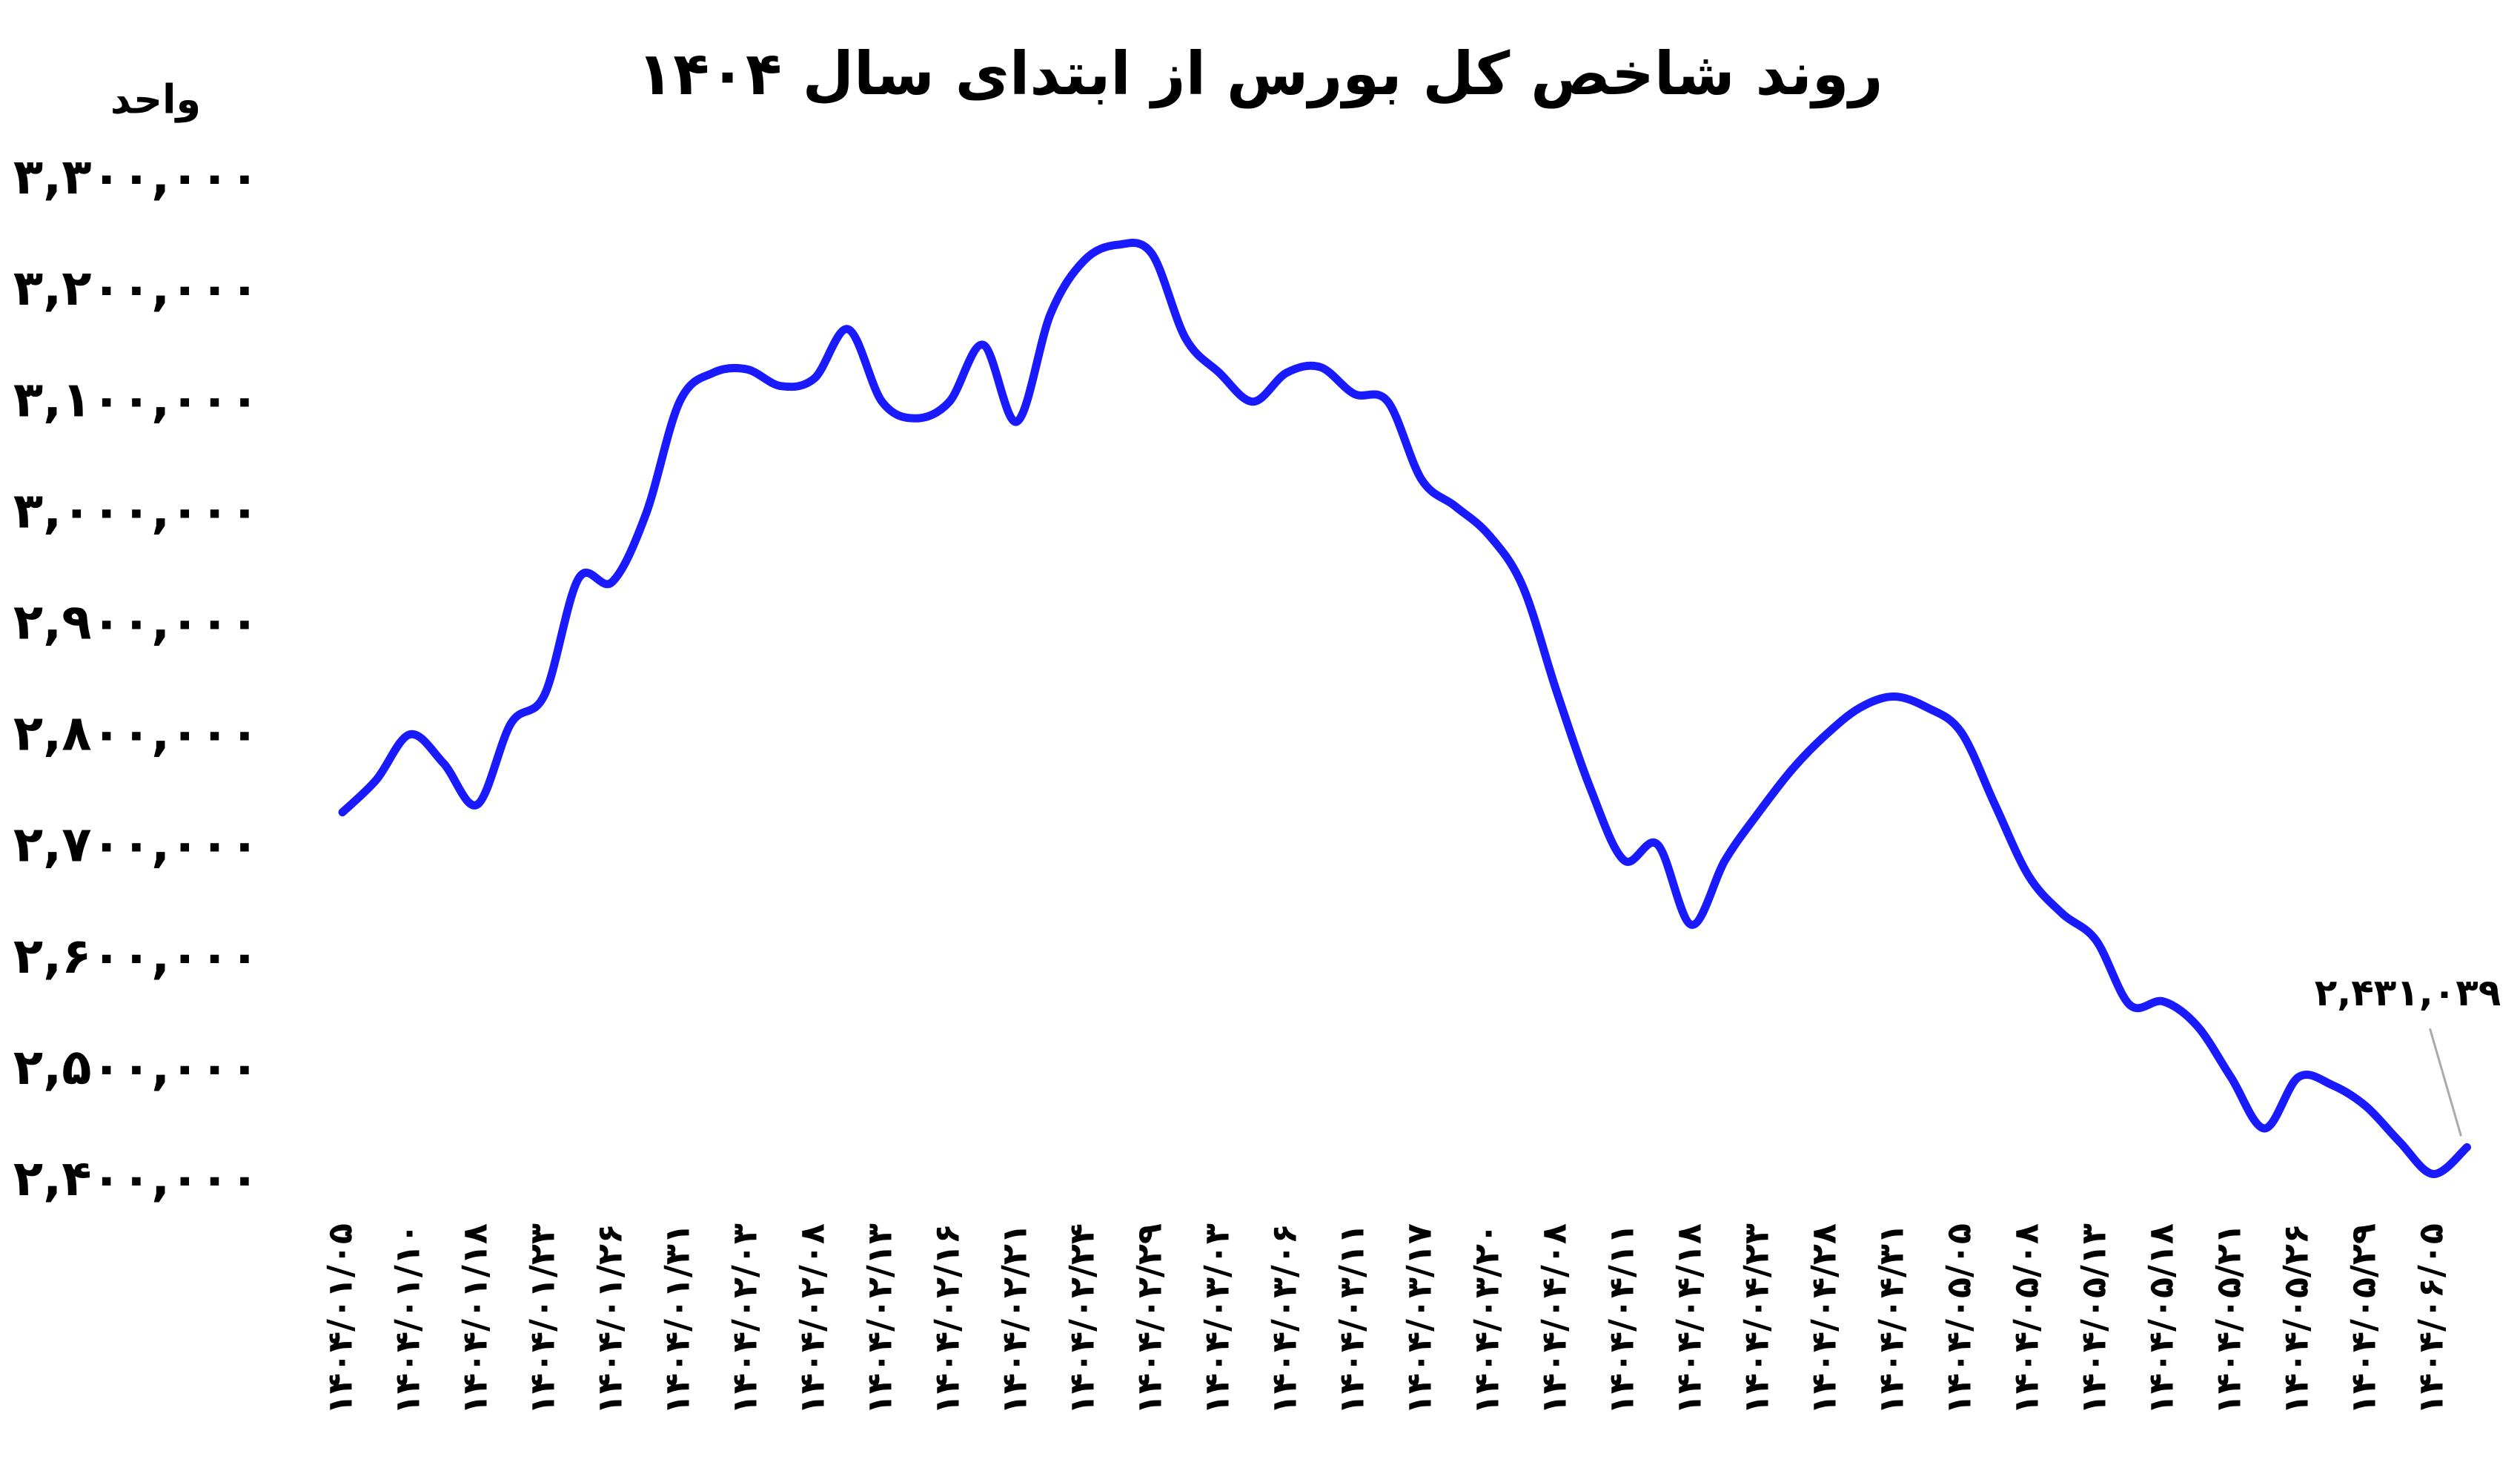 The image size is (2520, 1468). I want to click on x-tick-label: ۱۴۰۴/۰۱/۳۱, so click(677, 1319).